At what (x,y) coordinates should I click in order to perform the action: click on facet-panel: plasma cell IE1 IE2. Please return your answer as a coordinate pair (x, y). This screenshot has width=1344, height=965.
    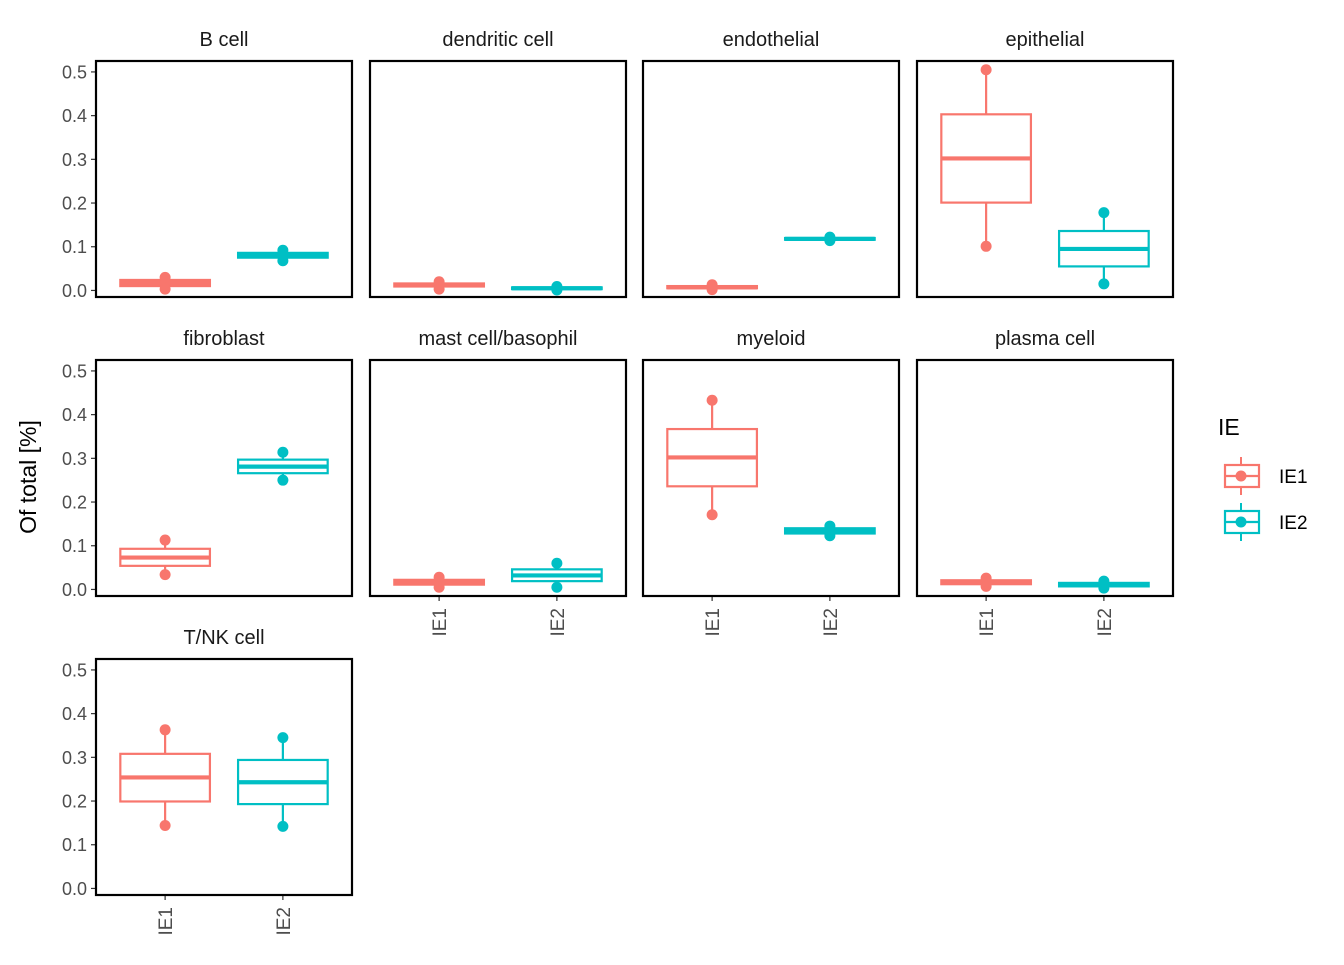
    Looking at the image, I should click on (1045, 482).